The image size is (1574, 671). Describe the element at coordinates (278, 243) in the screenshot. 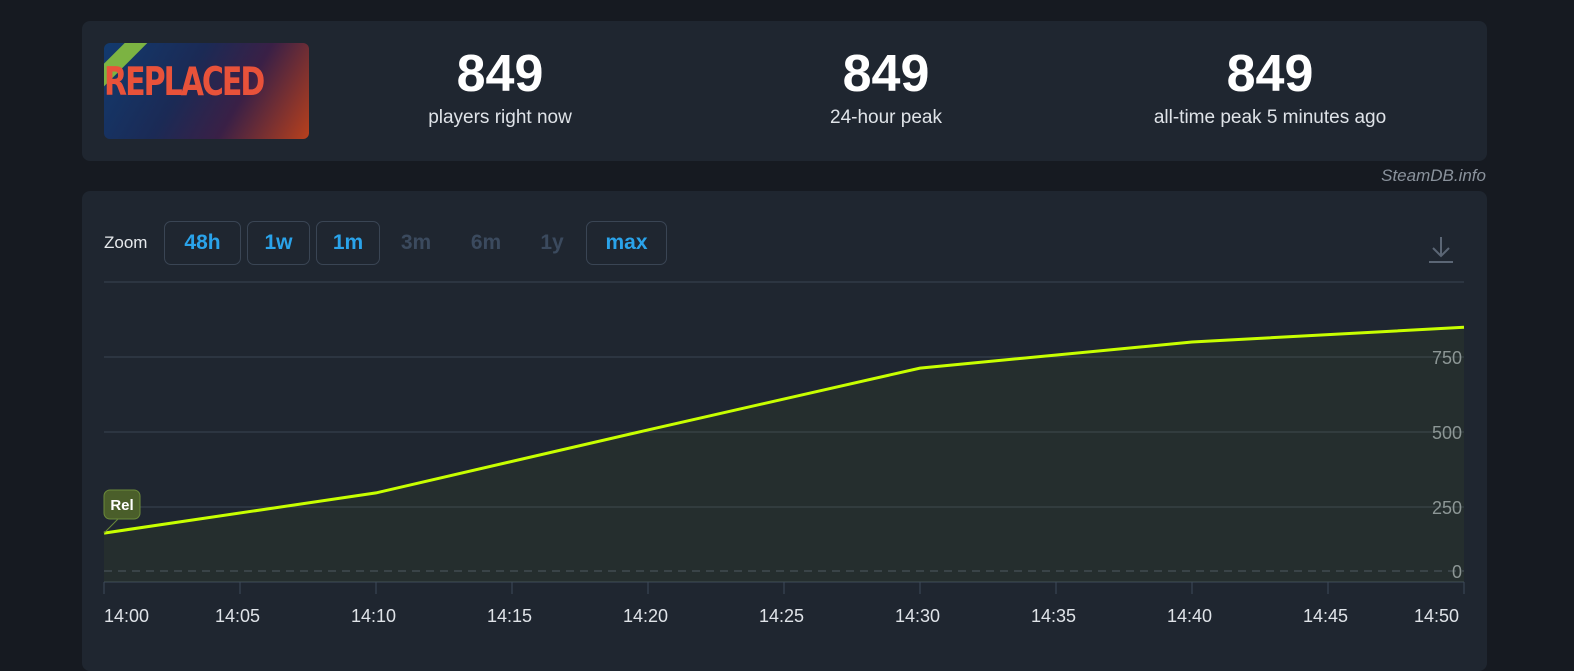

I see `zoom-1w-button: 1w` at that location.